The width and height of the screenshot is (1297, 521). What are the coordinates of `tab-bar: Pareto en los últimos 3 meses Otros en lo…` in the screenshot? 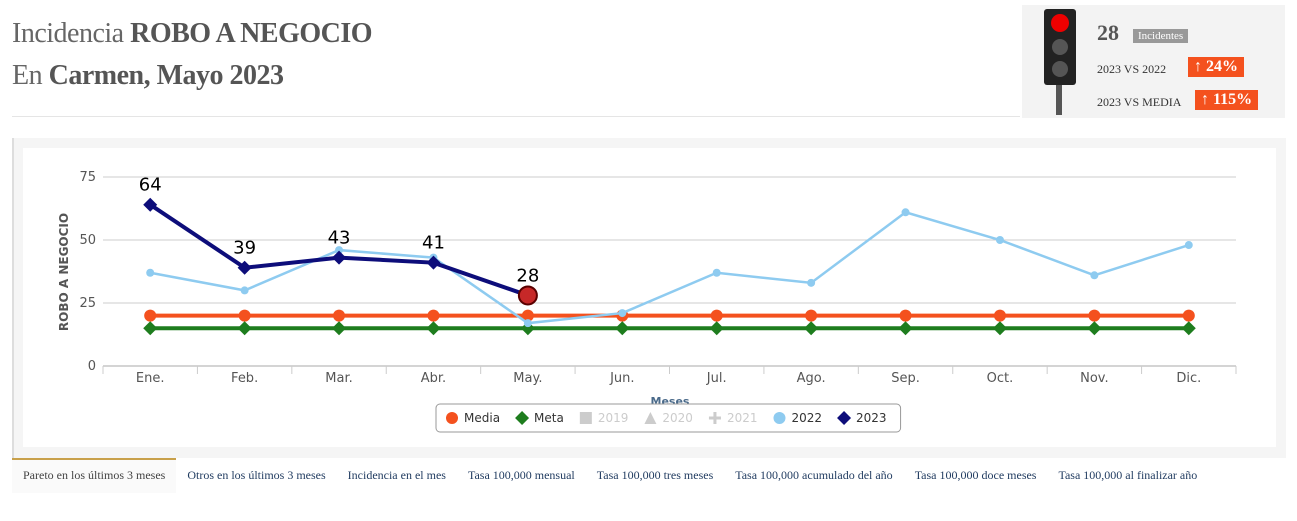 It's located at (647, 475).